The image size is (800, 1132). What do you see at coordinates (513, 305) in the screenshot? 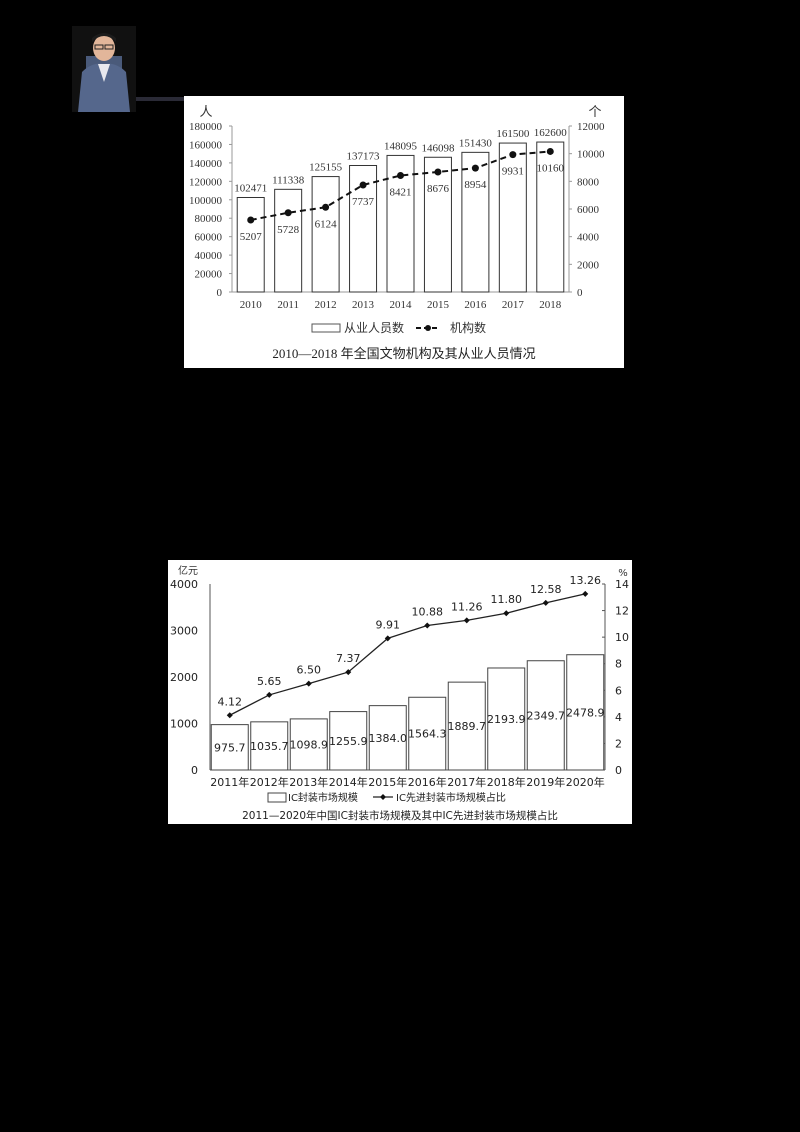
I see `x-tick-label: 2017` at bounding box center [513, 305].